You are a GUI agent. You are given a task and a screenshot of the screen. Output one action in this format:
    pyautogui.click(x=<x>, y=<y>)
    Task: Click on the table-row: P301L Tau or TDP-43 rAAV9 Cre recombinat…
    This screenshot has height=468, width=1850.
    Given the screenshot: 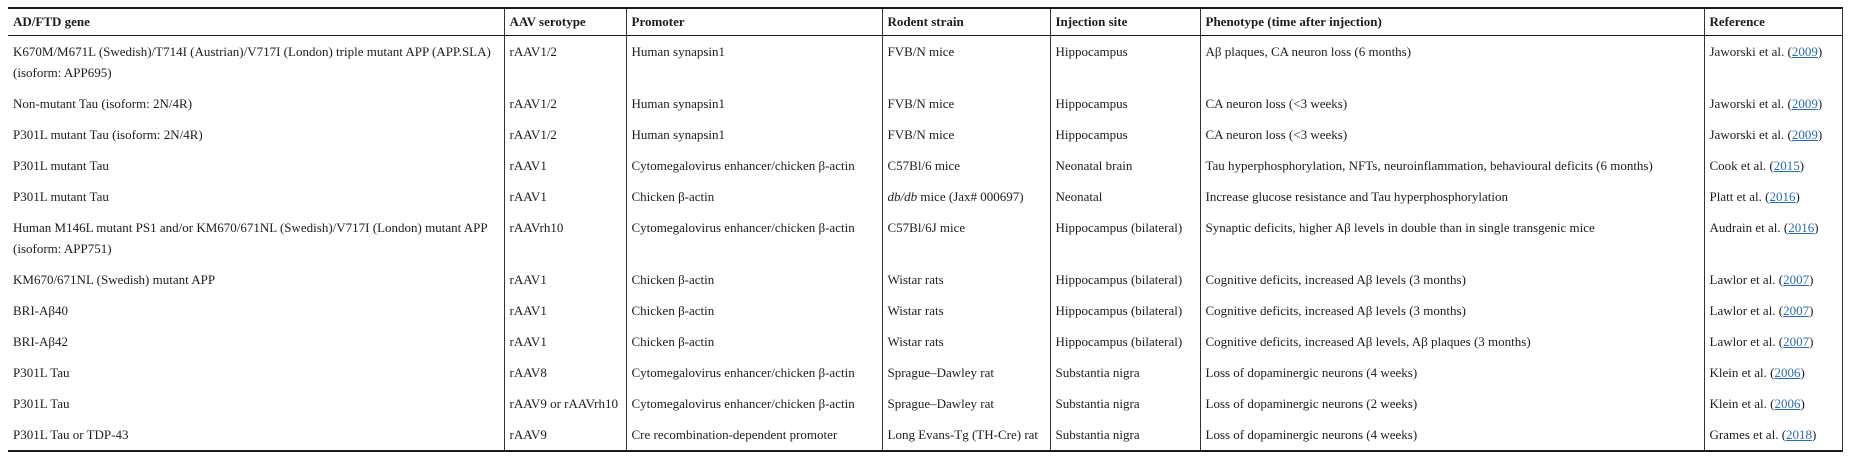 What is the action you would take?
    pyautogui.click(x=925, y=435)
    